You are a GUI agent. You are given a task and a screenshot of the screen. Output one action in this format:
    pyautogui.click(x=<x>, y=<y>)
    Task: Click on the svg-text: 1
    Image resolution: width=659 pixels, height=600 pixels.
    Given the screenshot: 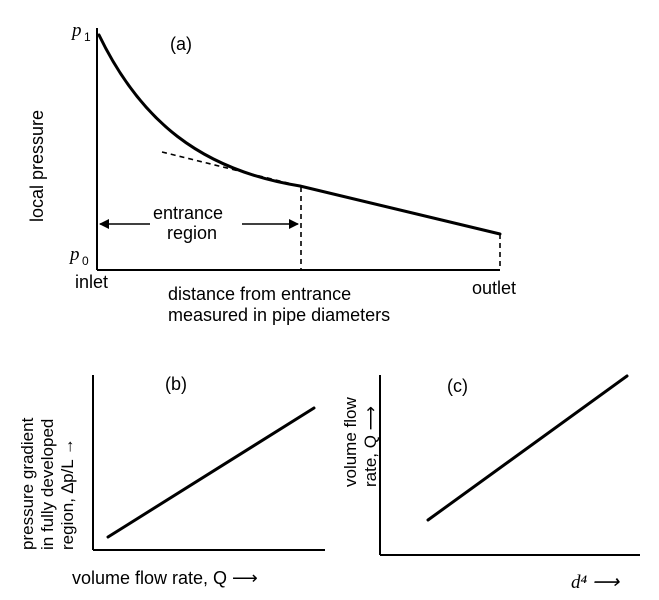 What is the action you would take?
    pyautogui.click(x=87, y=37)
    